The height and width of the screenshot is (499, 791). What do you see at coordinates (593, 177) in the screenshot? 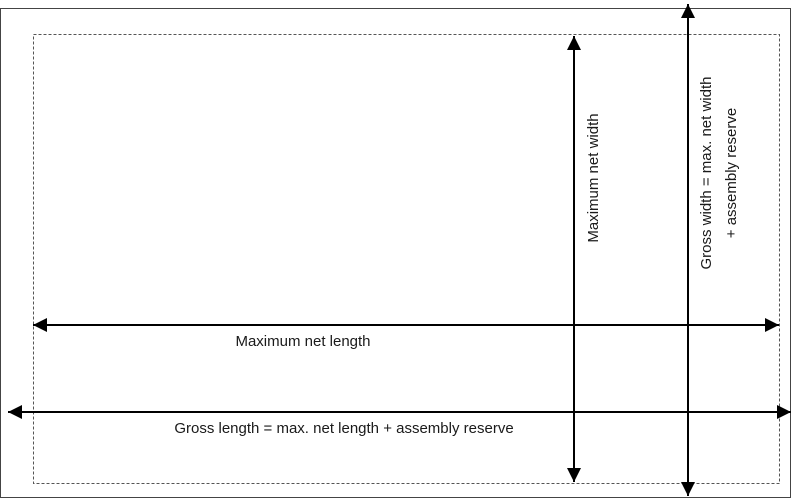
I see `max-net-width-label: Maximum net width` at bounding box center [593, 177].